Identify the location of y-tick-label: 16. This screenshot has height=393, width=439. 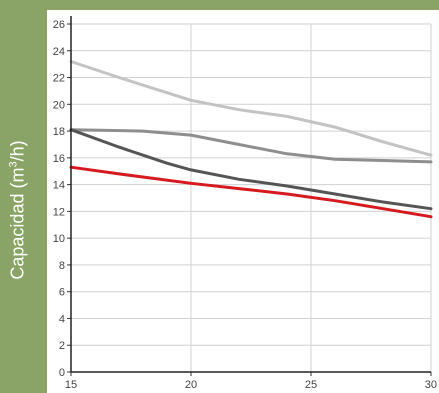
(59, 159).